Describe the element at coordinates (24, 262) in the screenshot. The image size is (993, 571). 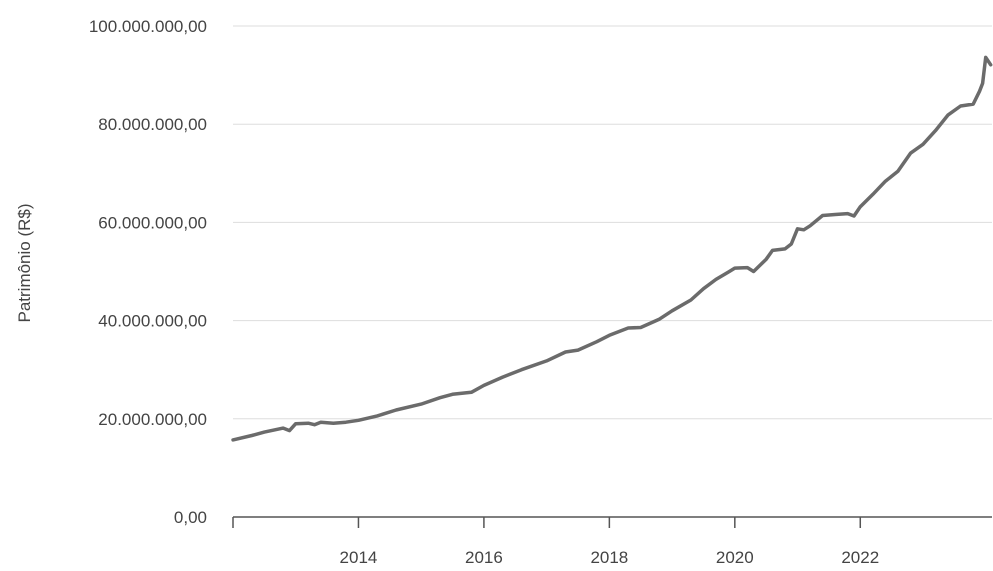
I see `y-axis-label: Patrimônio (R$)` at that location.